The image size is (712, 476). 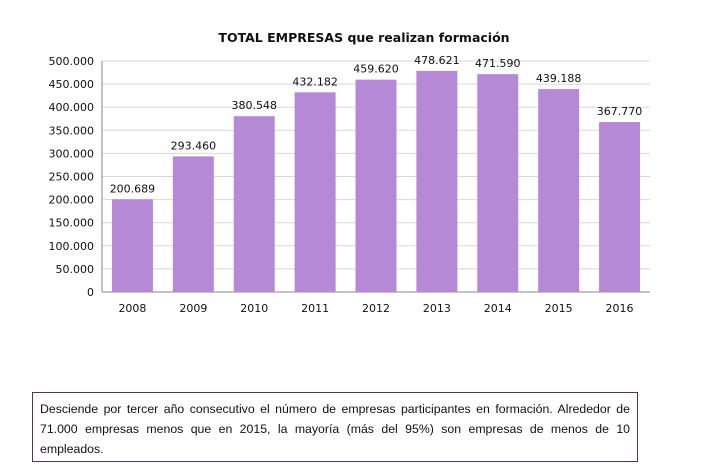 What do you see at coordinates (498, 183) in the screenshot?
I see `bar-2014` at bounding box center [498, 183].